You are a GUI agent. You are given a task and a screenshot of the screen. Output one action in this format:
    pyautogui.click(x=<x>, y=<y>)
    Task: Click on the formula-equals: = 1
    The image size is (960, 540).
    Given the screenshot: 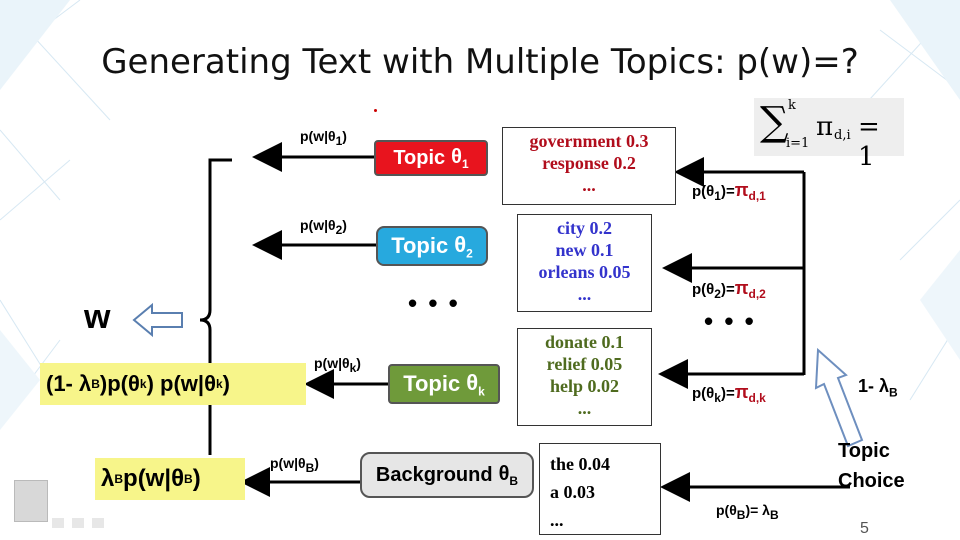 What is the action you would take?
    pyautogui.click(x=869, y=142)
    